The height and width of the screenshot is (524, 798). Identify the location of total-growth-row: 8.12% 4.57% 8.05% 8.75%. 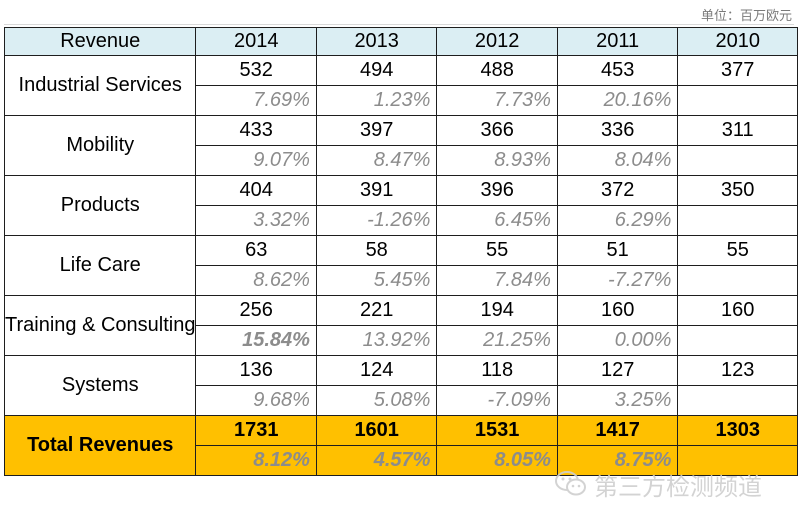
(401, 460).